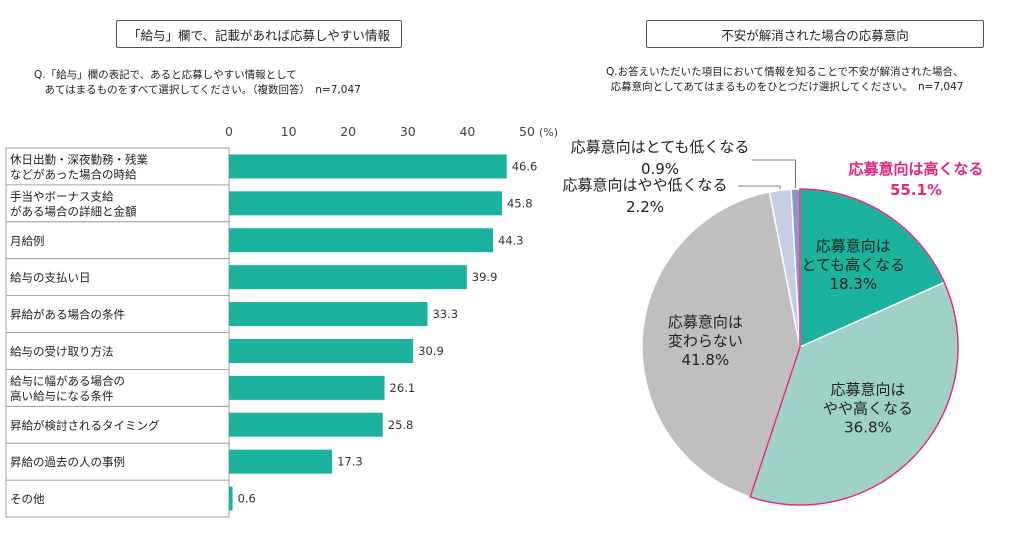 The image size is (1024, 534). I want to click on bar-value-label: 39.9, so click(485, 277).